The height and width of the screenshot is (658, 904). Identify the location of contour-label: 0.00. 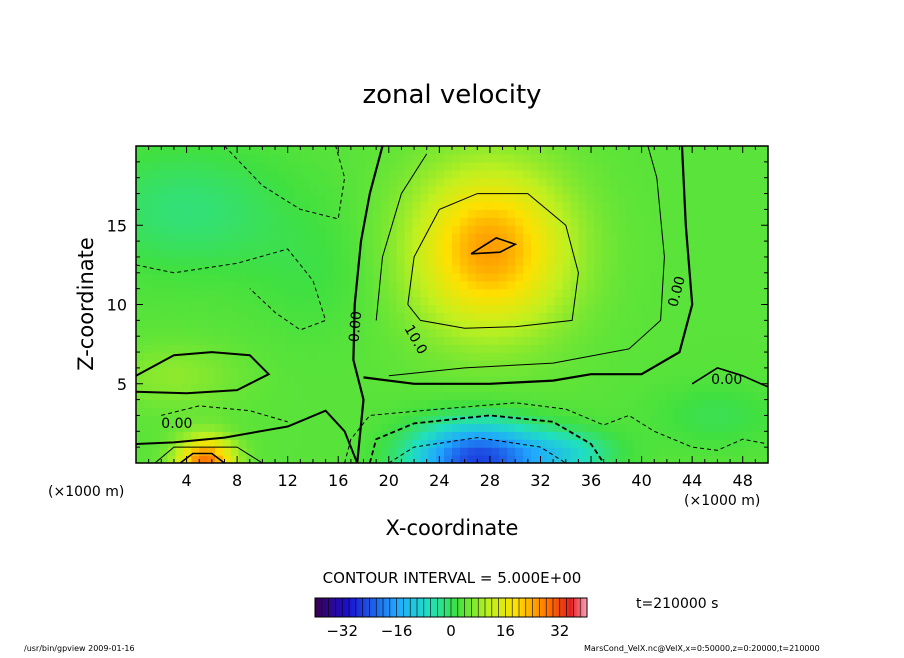
(356, 326).